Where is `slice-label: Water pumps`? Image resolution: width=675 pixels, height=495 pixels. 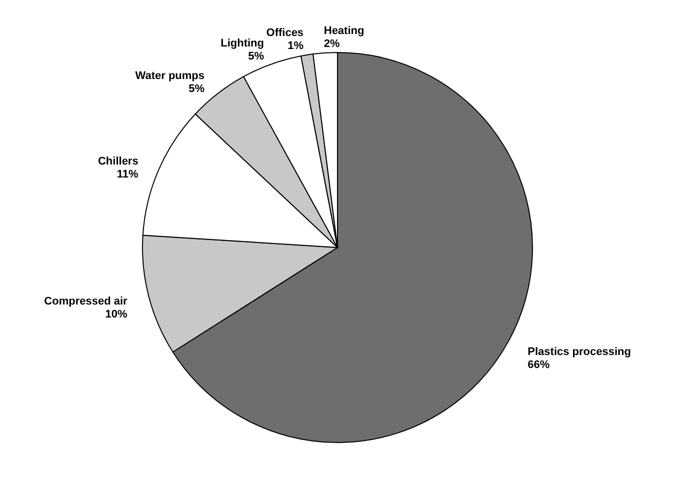
slice-label: Water pumps is located at coordinates (169, 76).